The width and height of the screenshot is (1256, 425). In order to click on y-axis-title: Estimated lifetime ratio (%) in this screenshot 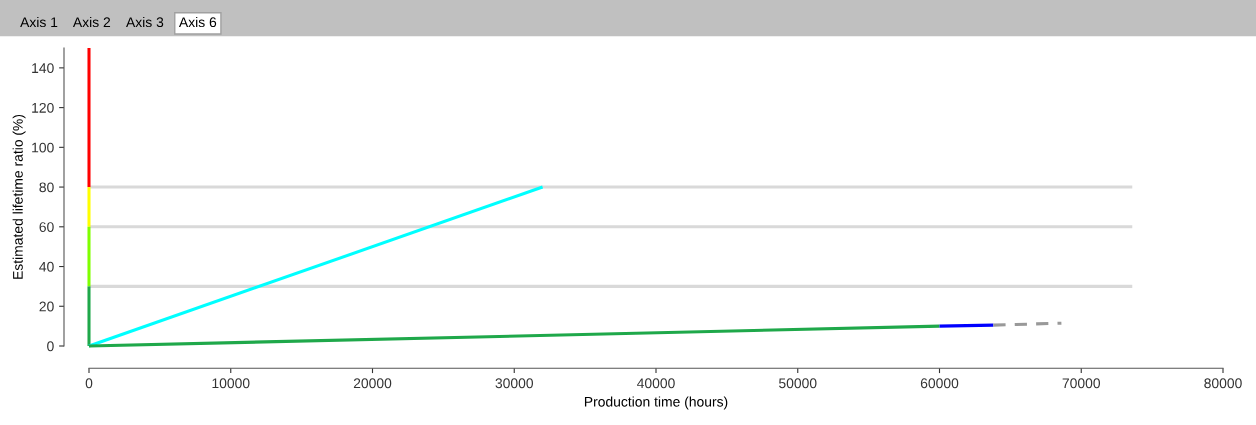, I will do `click(19, 196)`.